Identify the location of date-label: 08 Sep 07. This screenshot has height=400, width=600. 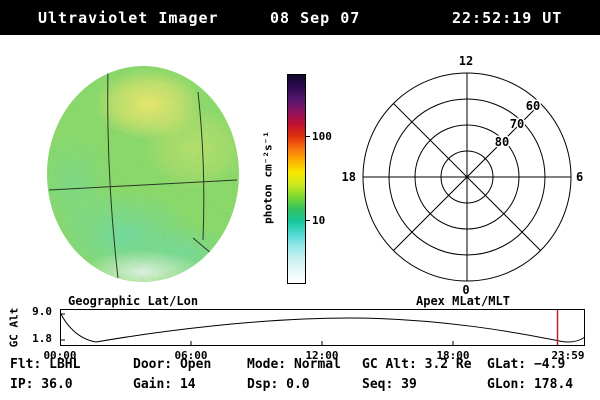
(315, 18).